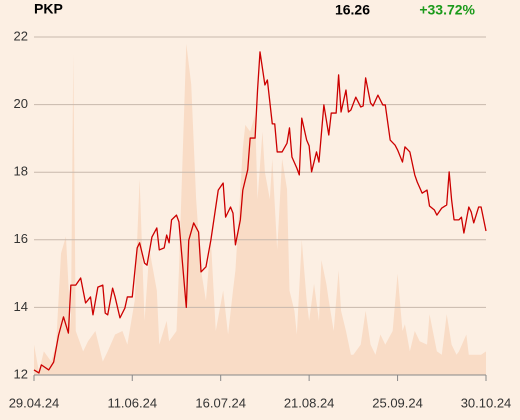 The image size is (520, 420). What do you see at coordinates (220, 402) in the screenshot?
I see `x-tick-label: 16.07.24` at bounding box center [220, 402].